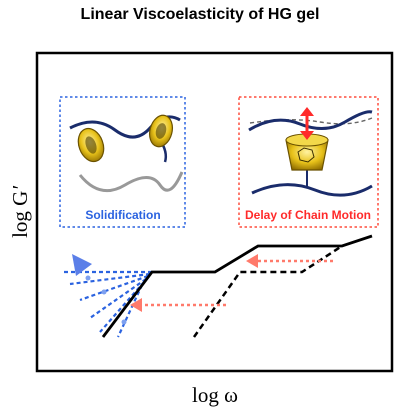 This screenshot has width=400, height=413. What do you see at coordinates (122, 215) in the screenshot?
I see `solidification-caption: Solidification` at bounding box center [122, 215].